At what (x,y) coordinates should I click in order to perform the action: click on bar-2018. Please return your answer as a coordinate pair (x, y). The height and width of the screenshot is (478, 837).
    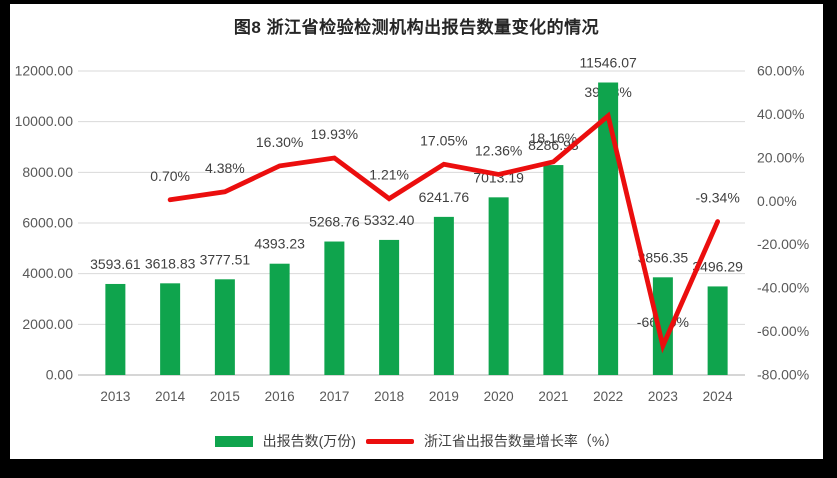
    Looking at the image, I should click on (389, 307).